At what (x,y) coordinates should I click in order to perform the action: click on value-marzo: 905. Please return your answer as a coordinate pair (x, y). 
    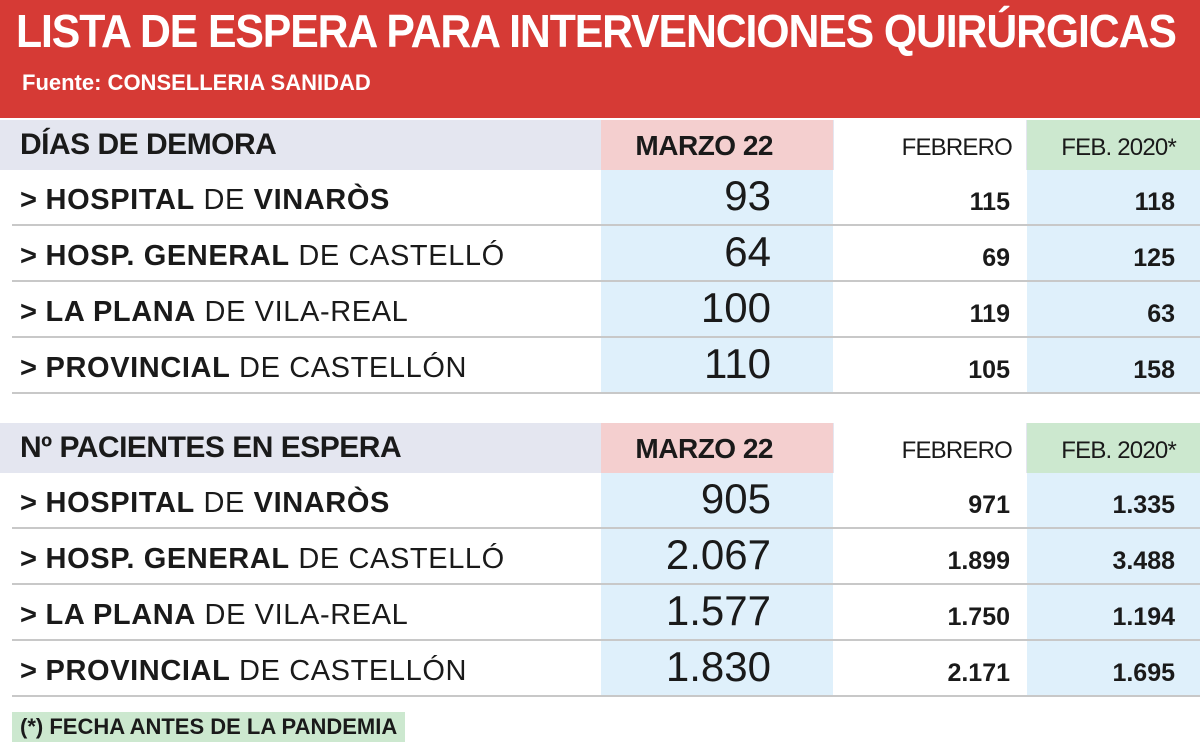
    Looking at the image, I should click on (735, 498).